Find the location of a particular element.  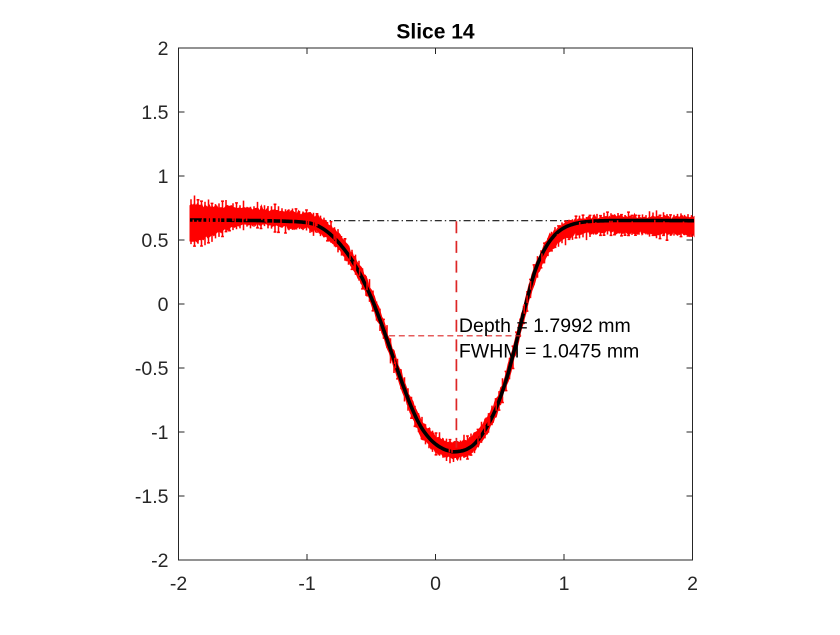

svg-text: FWHM = 1.0475 mm is located at coordinates (549, 352).